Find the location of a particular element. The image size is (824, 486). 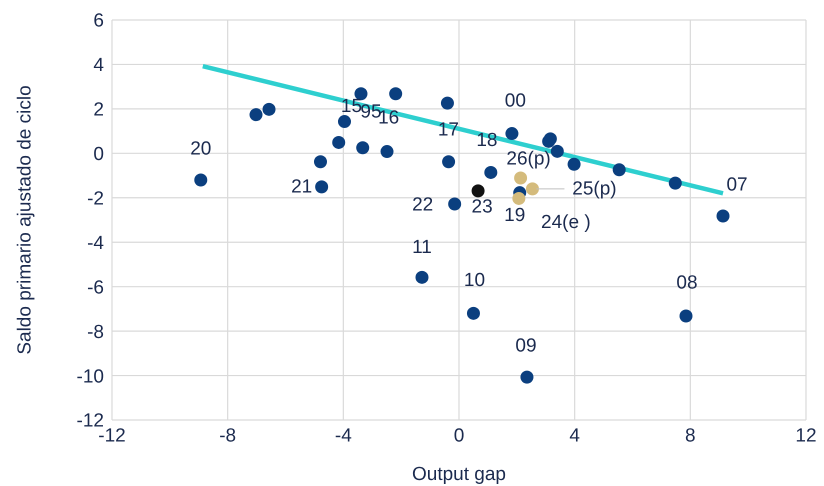

y-tick-label: -4 is located at coordinates (95, 243).